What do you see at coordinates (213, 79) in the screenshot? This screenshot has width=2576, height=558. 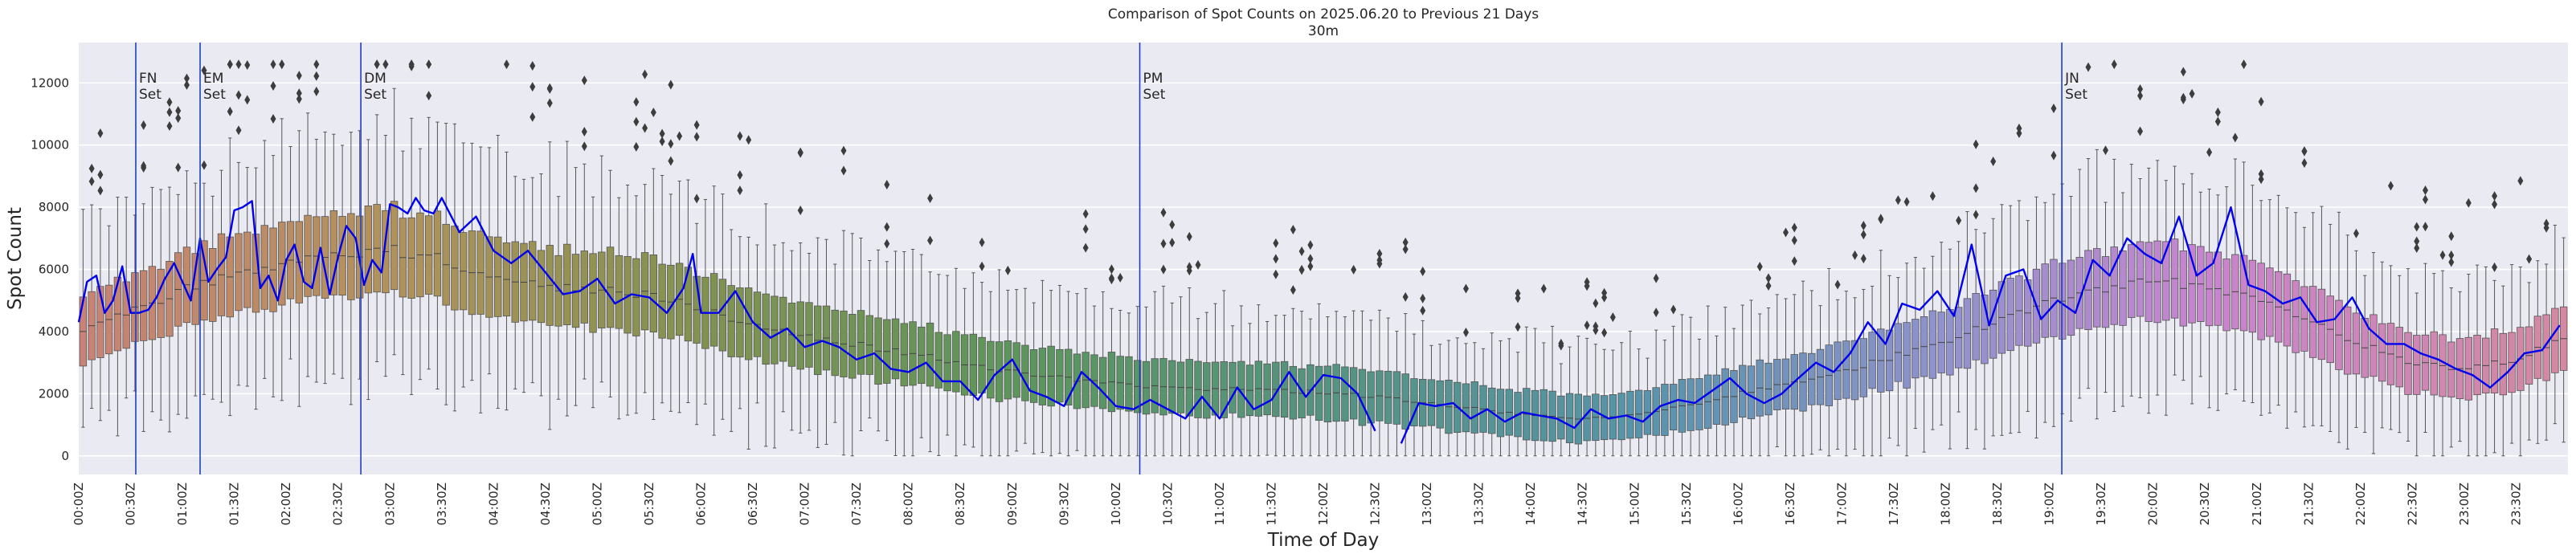 I see `event-label: EM` at bounding box center [213, 79].